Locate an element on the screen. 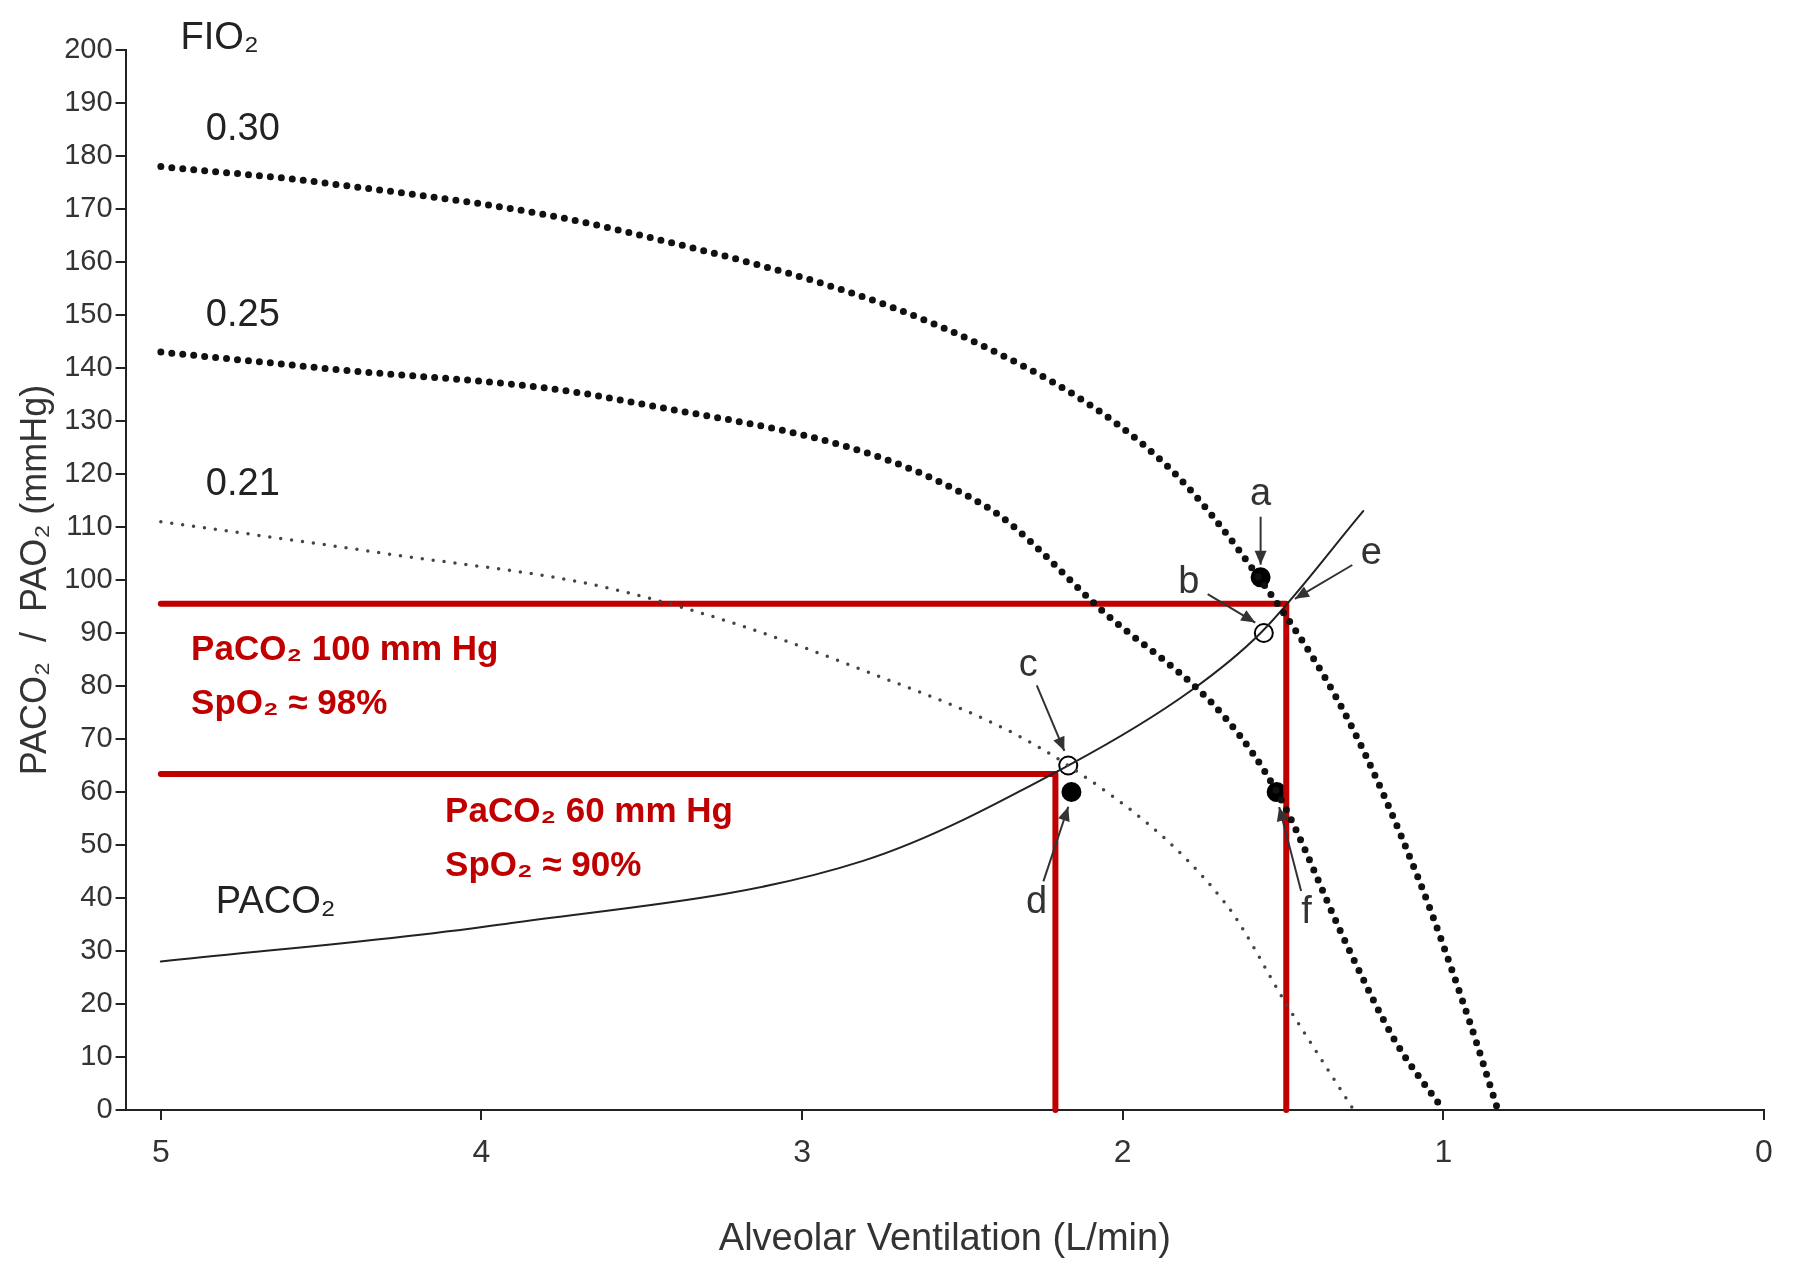 The width and height of the screenshot is (1794, 1286). y-tick-label: 40 is located at coordinates (96, 896).